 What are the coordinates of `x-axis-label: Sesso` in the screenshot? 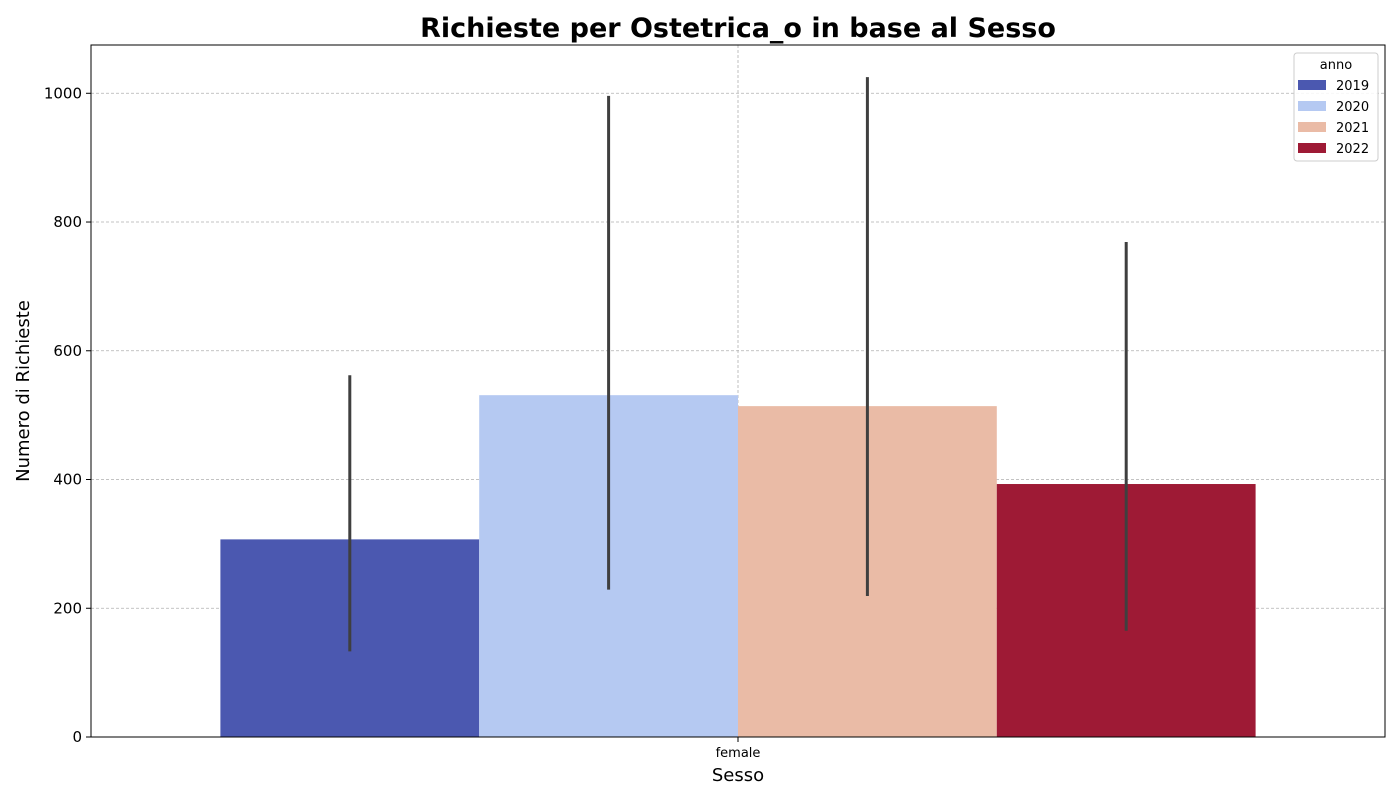 It's located at (738, 775).